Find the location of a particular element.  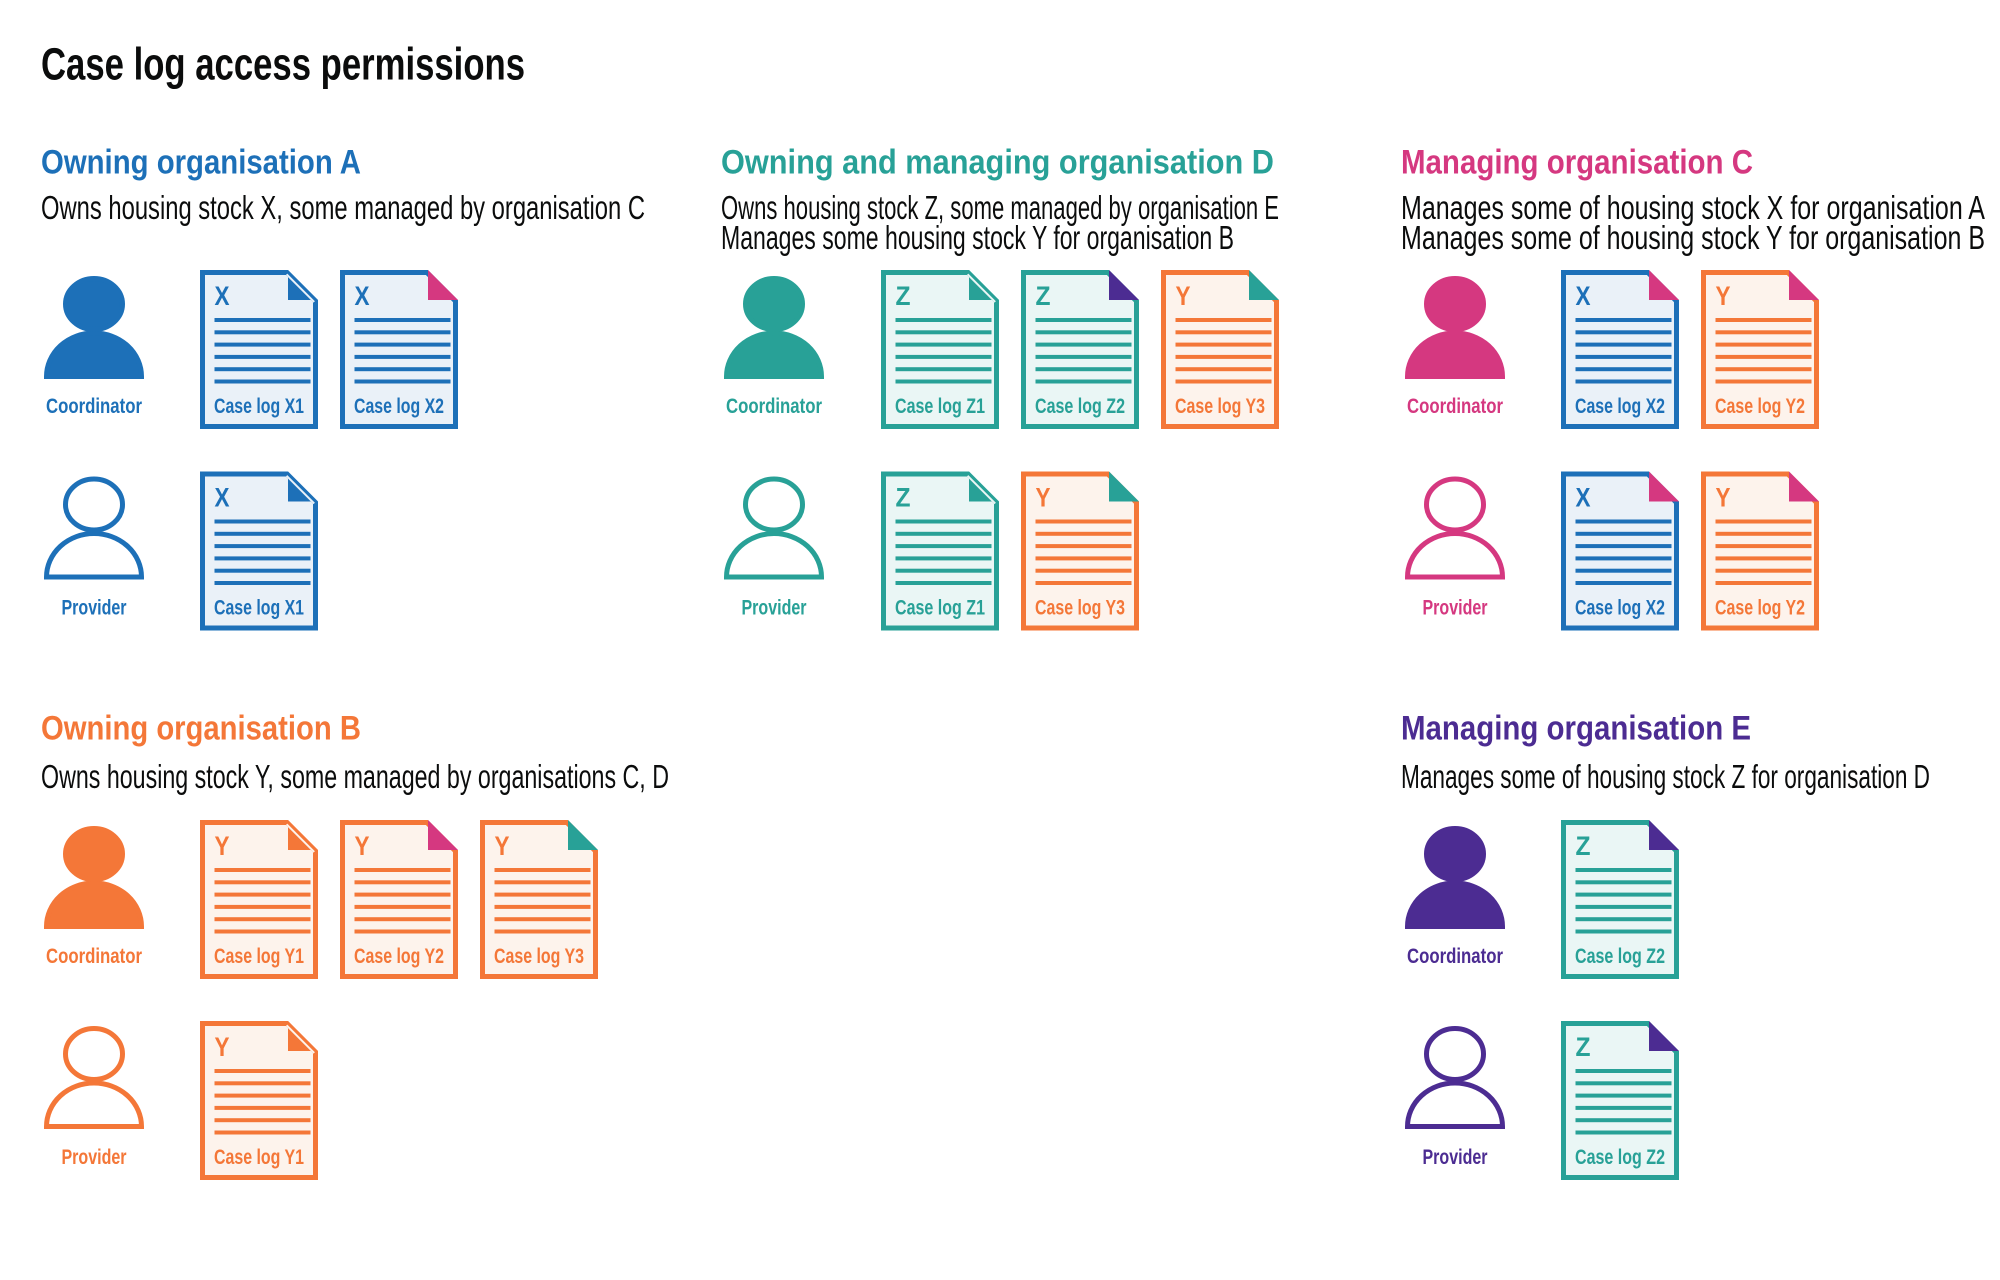

svg-text: Managing organisation C is located at coordinates (1577, 162).